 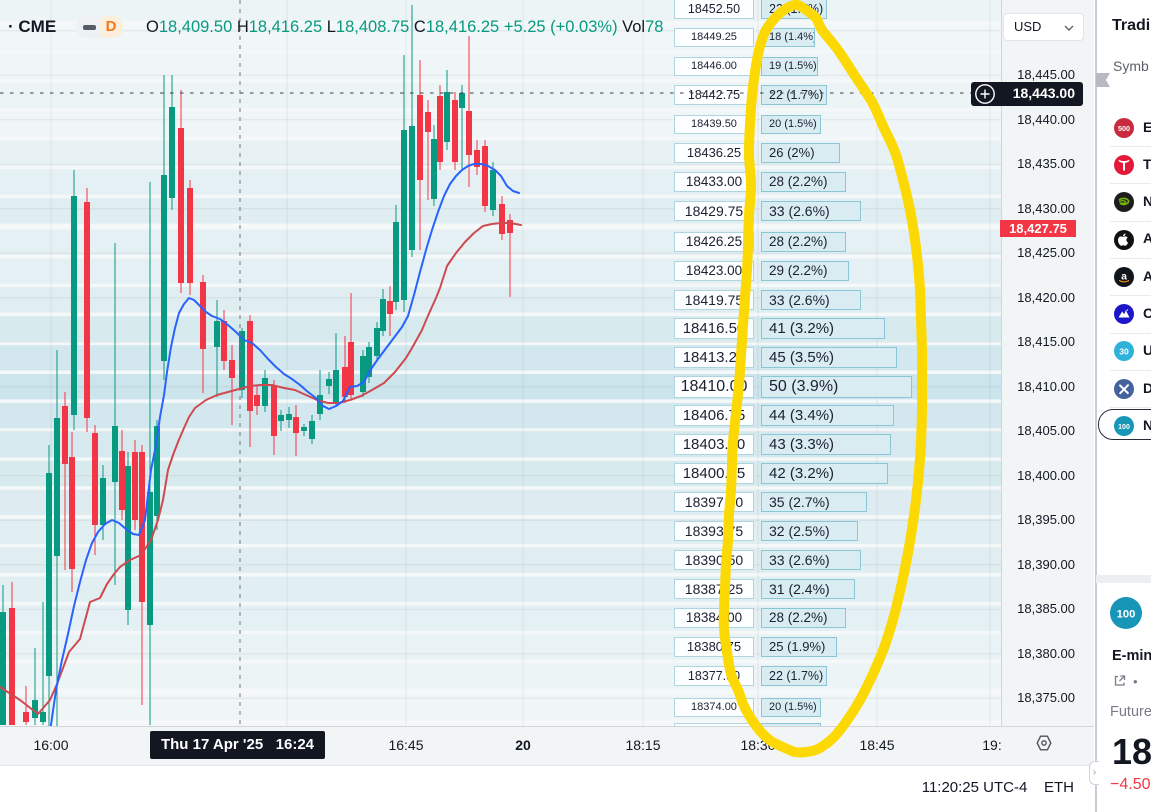 I want to click on svg-text: 500, so click(x=1124, y=128).